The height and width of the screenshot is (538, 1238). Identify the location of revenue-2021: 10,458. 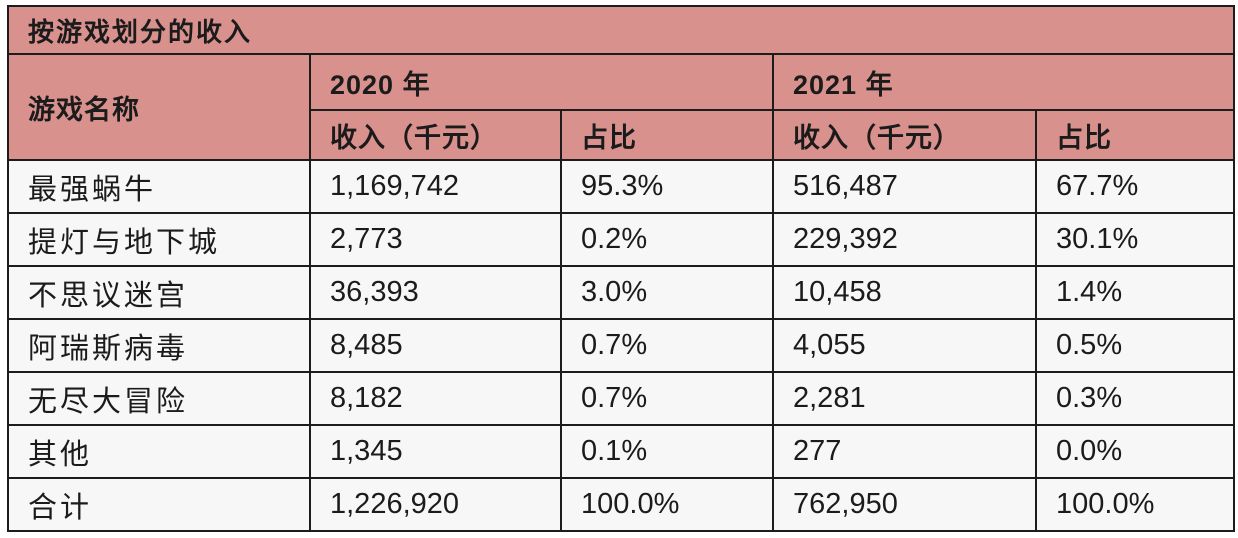
(904, 292).